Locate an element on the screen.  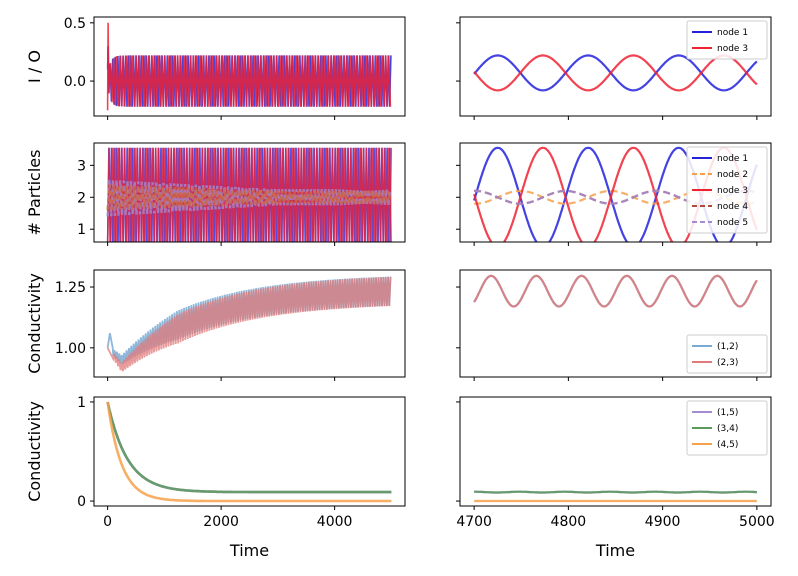
panel-left-2: 1 2 3 # Particles is located at coordinates (215, 194).